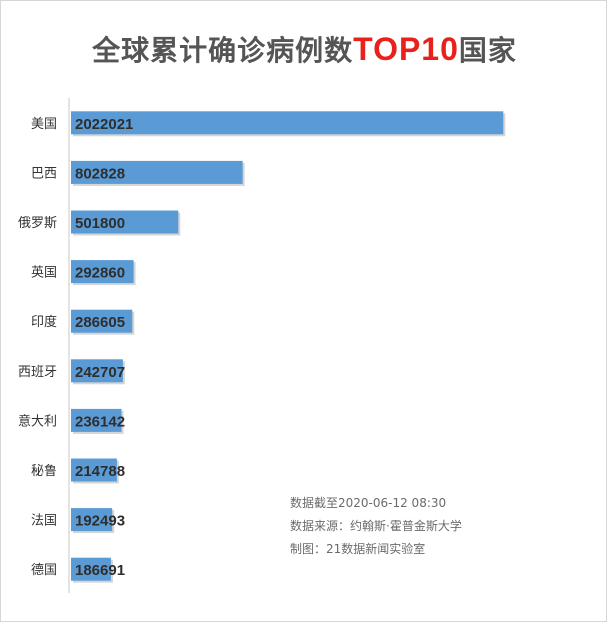  I want to click on title-highlight: TOP10, so click(406, 49).